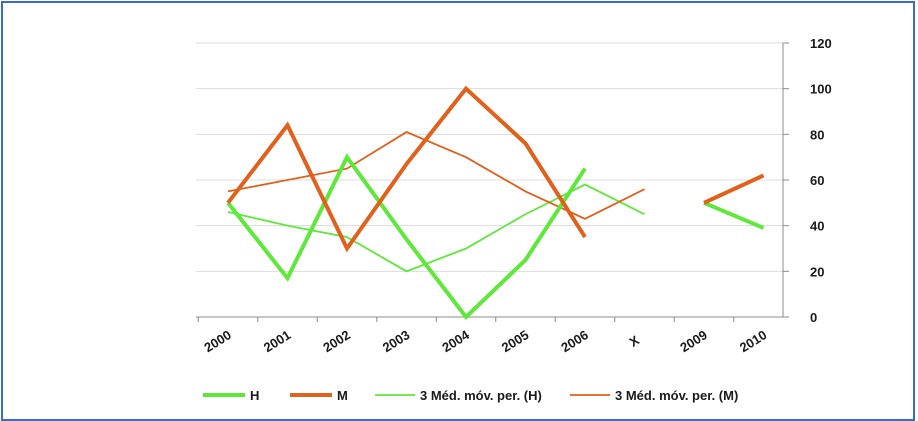 The height and width of the screenshot is (421, 918). What do you see at coordinates (821, 89) in the screenshot?
I see `y-tick-label: 100` at bounding box center [821, 89].